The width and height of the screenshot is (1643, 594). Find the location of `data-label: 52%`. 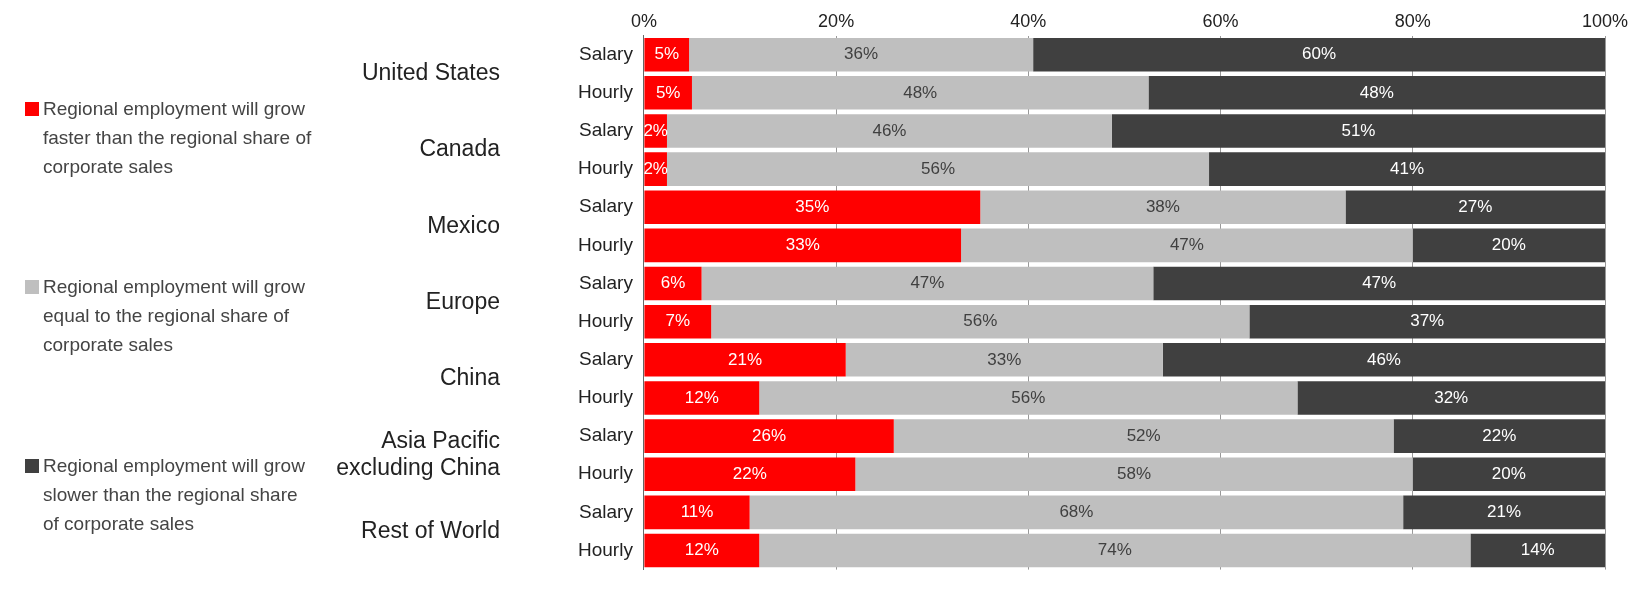

data-label: 52% is located at coordinates (1143, 435).